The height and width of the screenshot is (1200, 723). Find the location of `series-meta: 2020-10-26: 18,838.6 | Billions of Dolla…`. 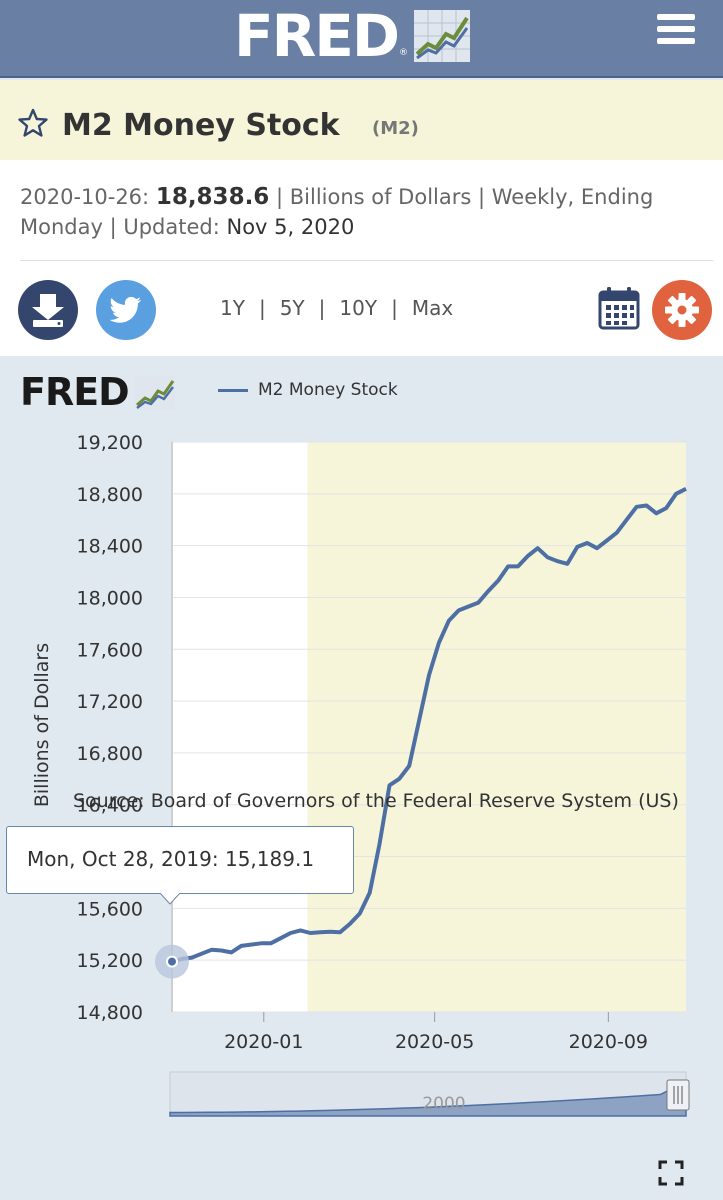

series-meta: 2020-10-26: 18,838.6 | Billions of Dolla… is located at coordinates (360, 212).